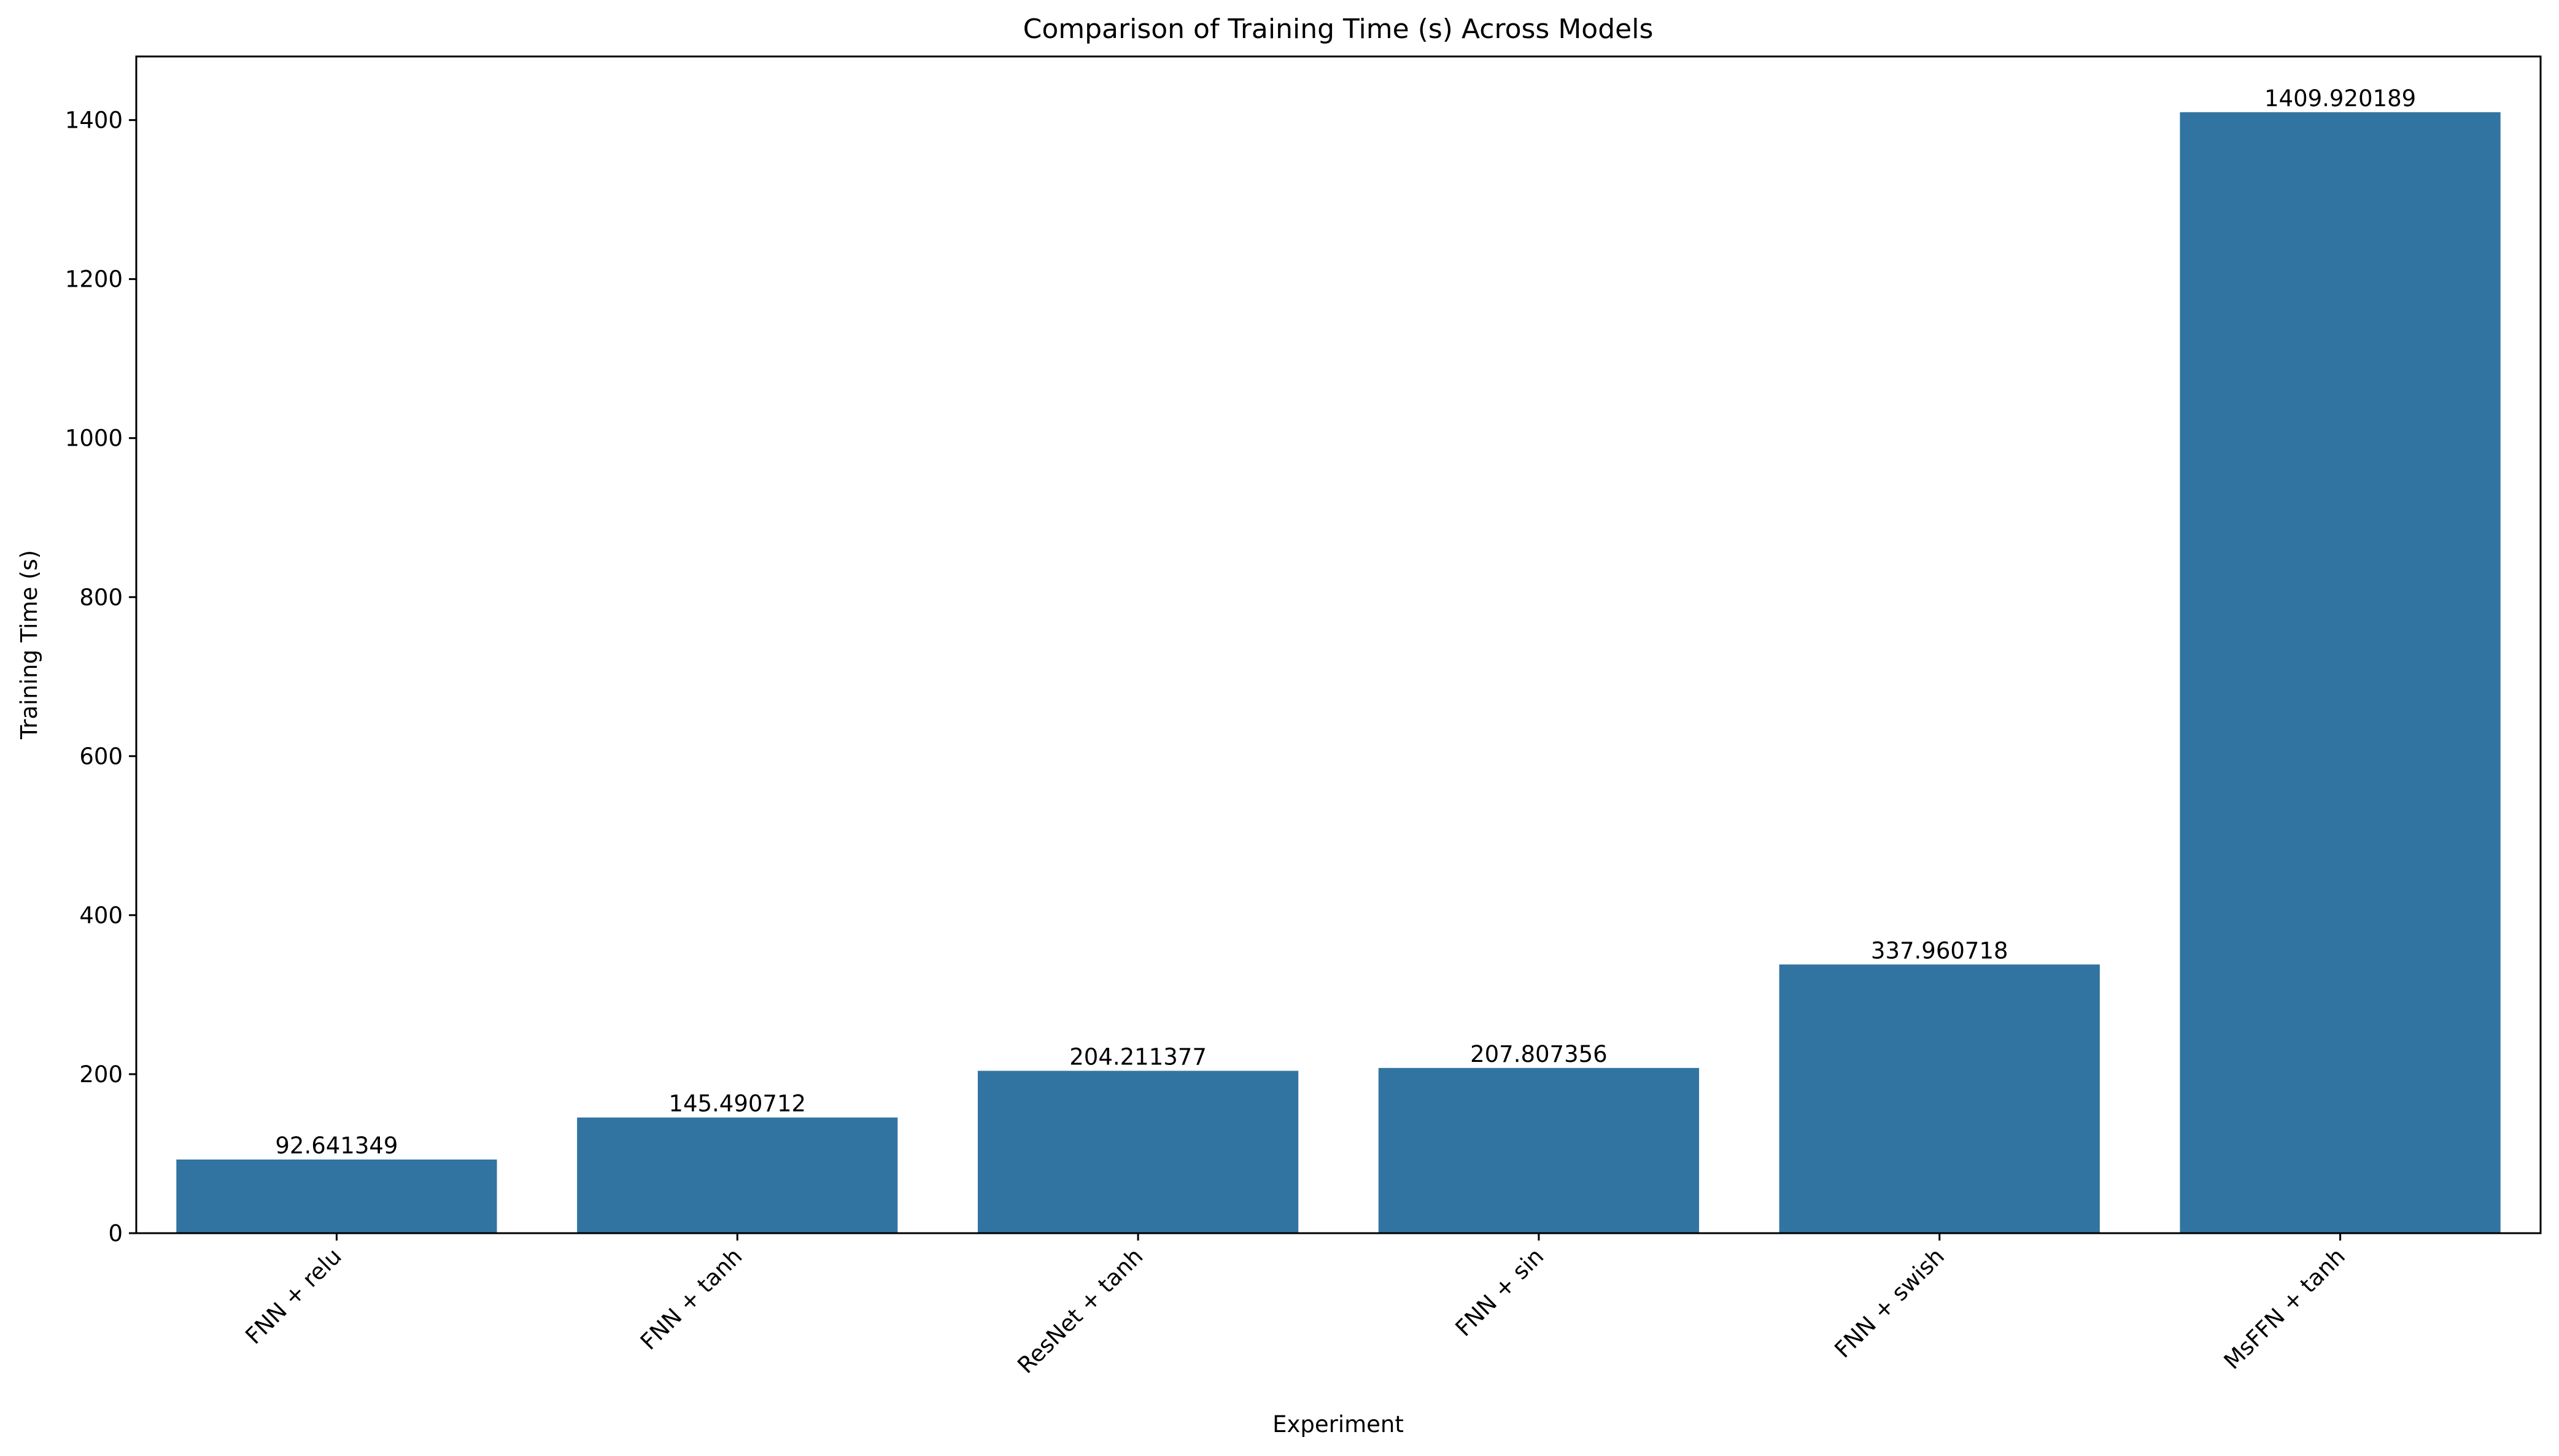 The width and height of the screenshot is (2559, 1456). What do you see at coordinates (115, 1233) in the screenshot?
I see `y-tick-label: 0` at bounding box center [115, 1233].